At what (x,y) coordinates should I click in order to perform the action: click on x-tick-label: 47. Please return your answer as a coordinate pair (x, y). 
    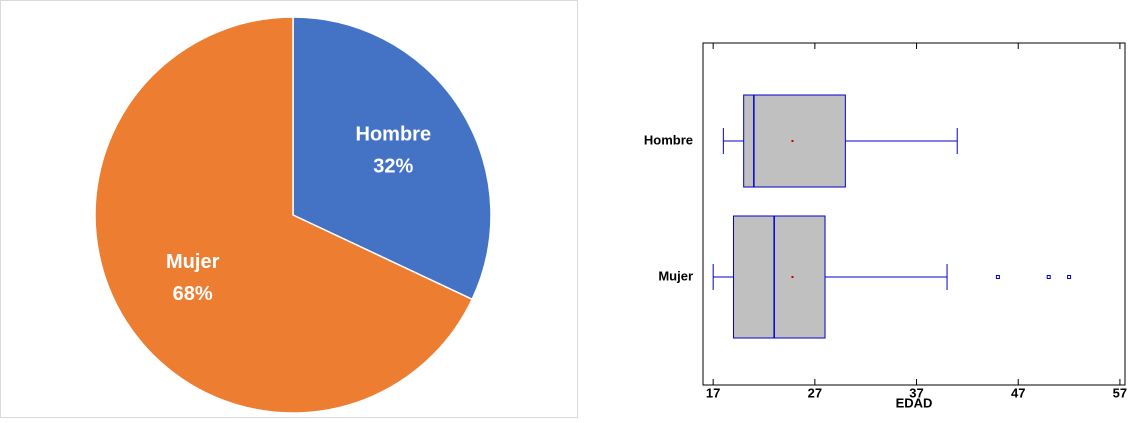
    Looking at the image, I should click on (1018, 392).